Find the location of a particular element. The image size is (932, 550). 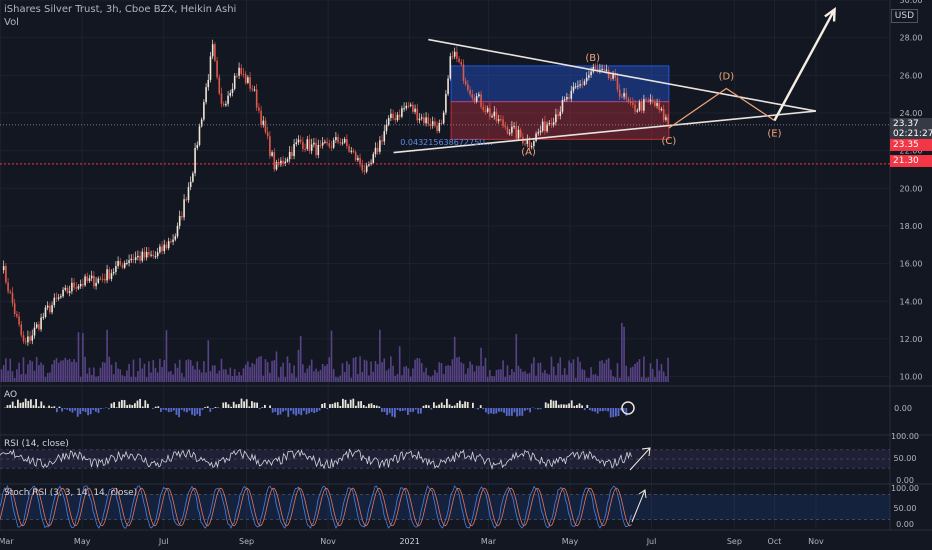

wave-label-0: (A) is located at coordinates (528, 152).